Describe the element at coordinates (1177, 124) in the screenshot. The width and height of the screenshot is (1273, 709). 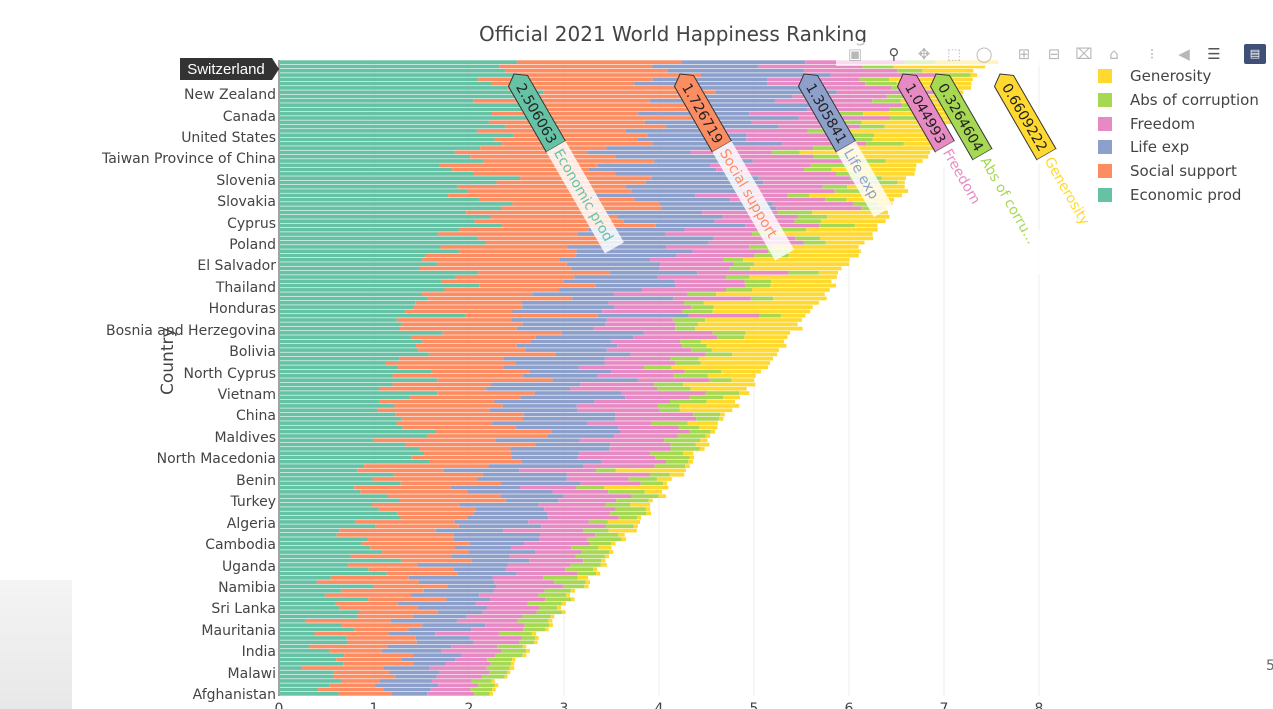
I see `legend-item-freedom: Freedom` at that location.